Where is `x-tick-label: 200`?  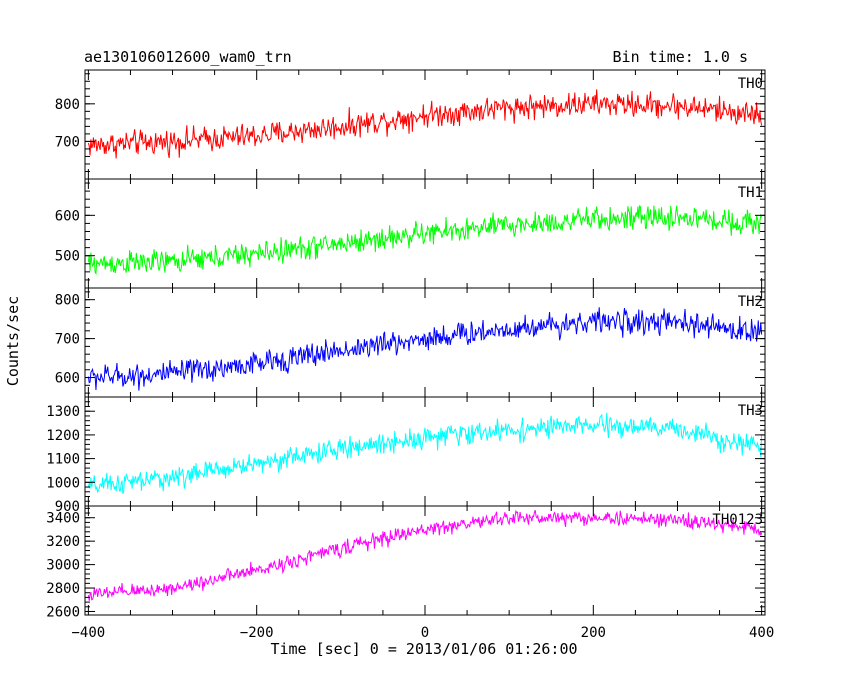 x-tick-label: 200 is located at coordinates (593, 633).